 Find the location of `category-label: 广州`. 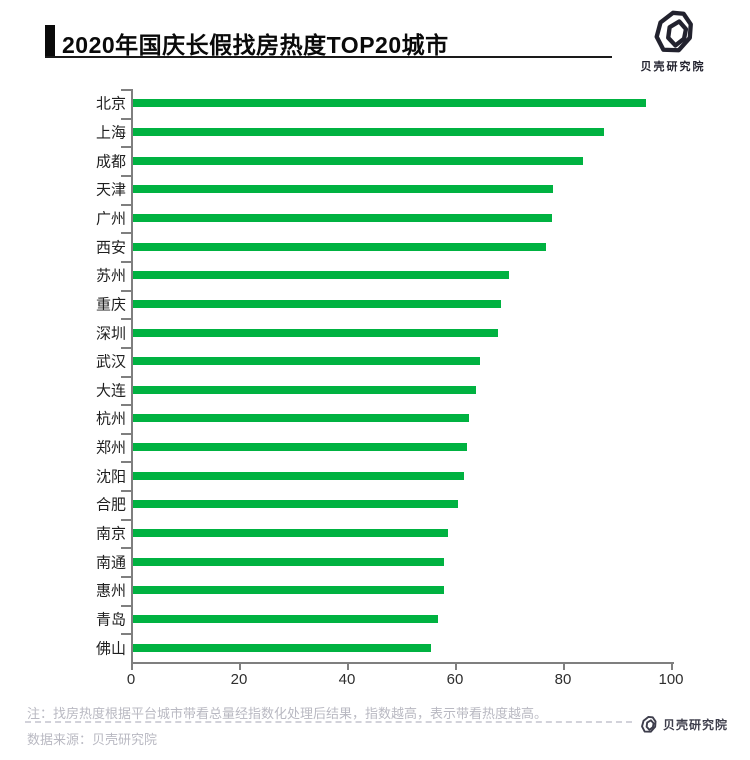

category-label: 广州 is located at coordinates (110, 219).